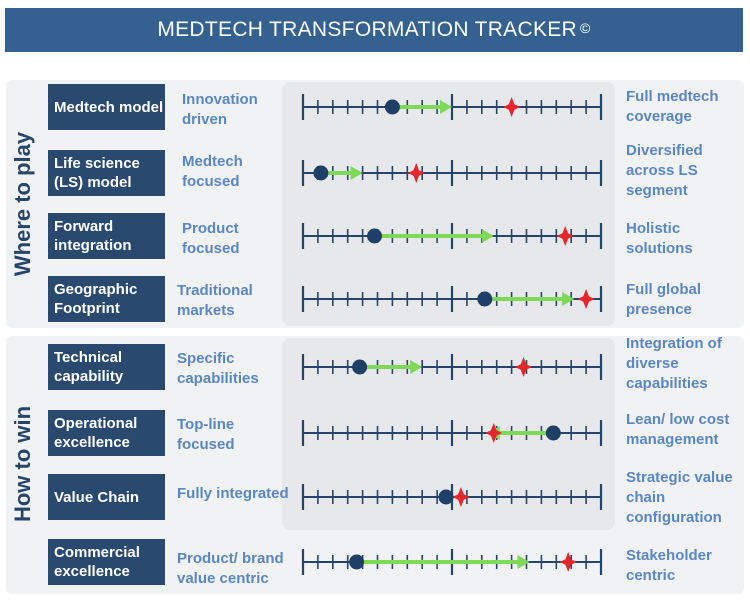 This screenshot has width=750, height=602. I want to click on where-to-play-label: Where to play, so click(22, 204).